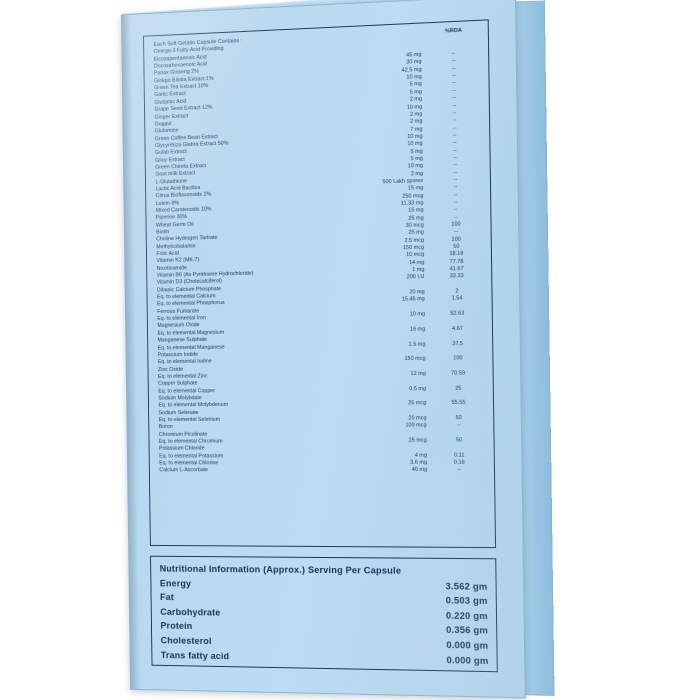 Image resolution: width=690 pixels, height=700 pixels. What do you see at coordinates (184, 470) in the screenshot?
I see `ingredient-name: Calcium L-Ascorbate` at bounding box center [184, 470].